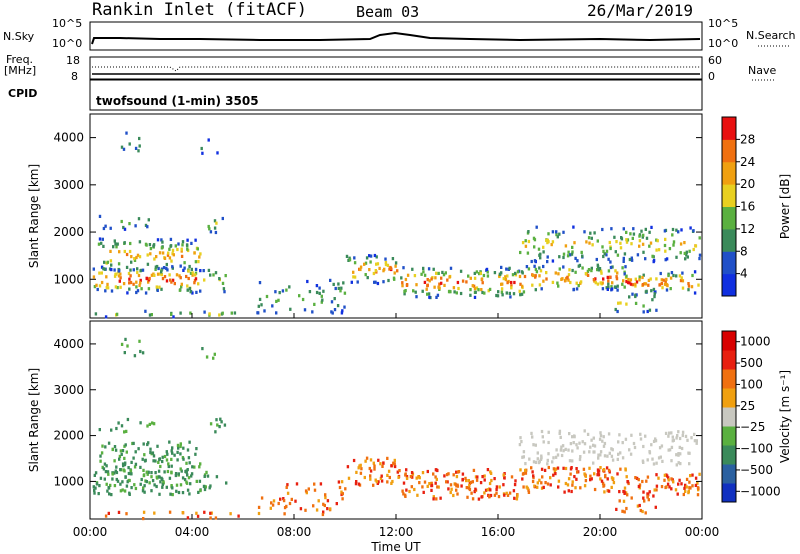 This screenshot has height=554, width=800. I want to click on y-tick-label: 3000, so click(68, 390).